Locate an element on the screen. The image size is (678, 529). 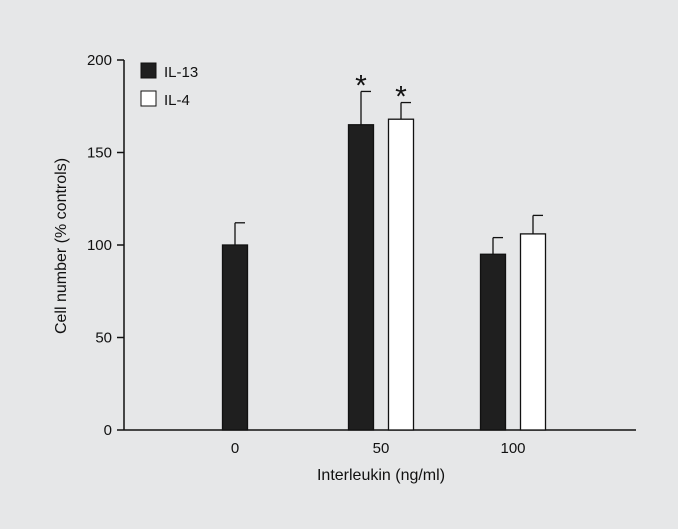
x-ticks: 0 50 100 is located at coordinates (378, 448).